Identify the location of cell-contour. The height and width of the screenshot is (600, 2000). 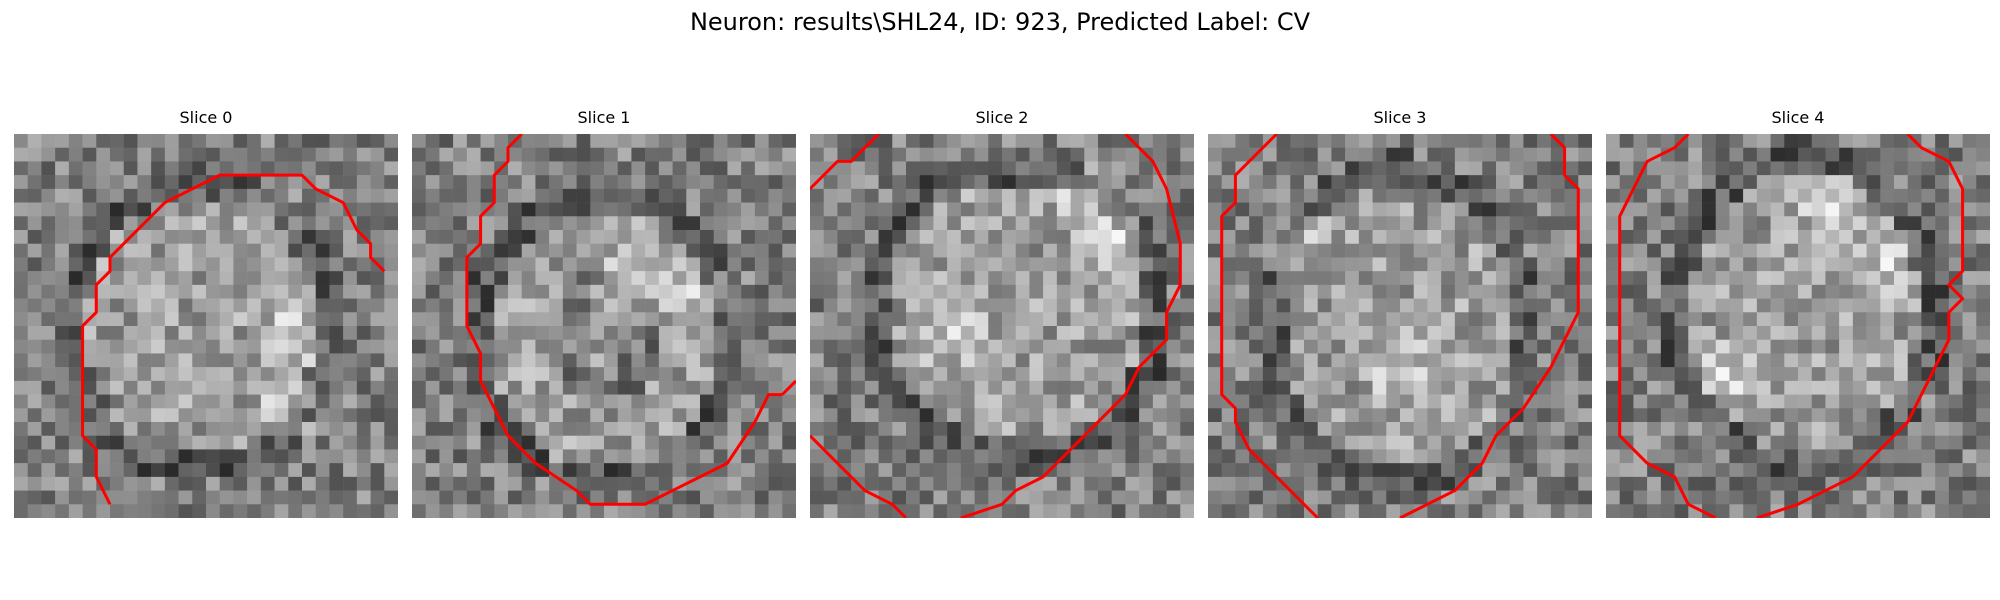
(1489, 326).